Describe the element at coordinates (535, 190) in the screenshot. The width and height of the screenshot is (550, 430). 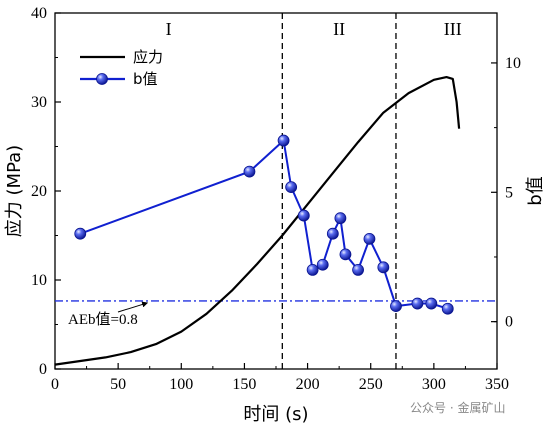
I see `y-right-axis-title: b值` at that location.